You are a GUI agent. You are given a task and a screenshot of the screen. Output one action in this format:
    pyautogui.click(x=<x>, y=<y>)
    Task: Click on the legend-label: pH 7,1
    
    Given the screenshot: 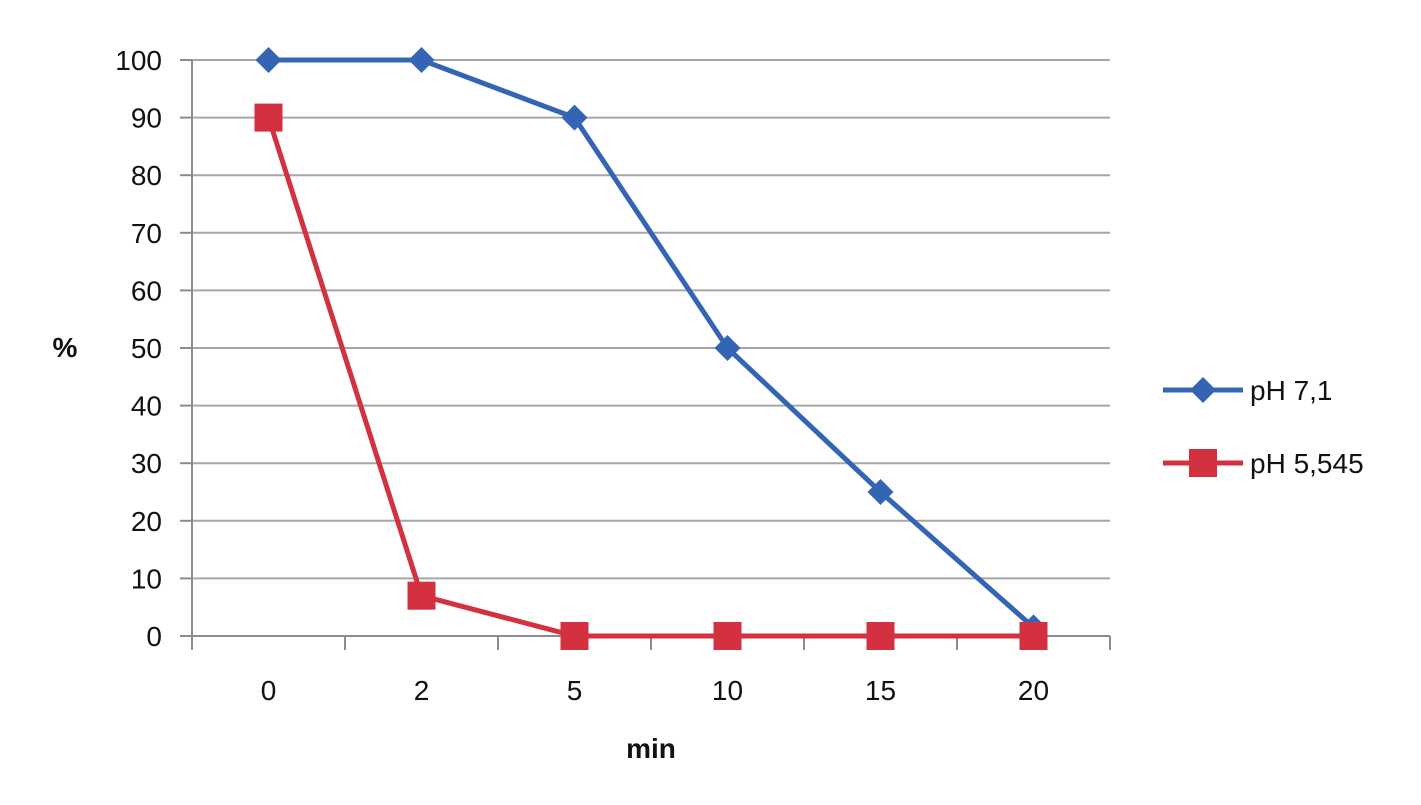 What is the action you would take?
    pyautogui.click(x=1291, y=390)
    